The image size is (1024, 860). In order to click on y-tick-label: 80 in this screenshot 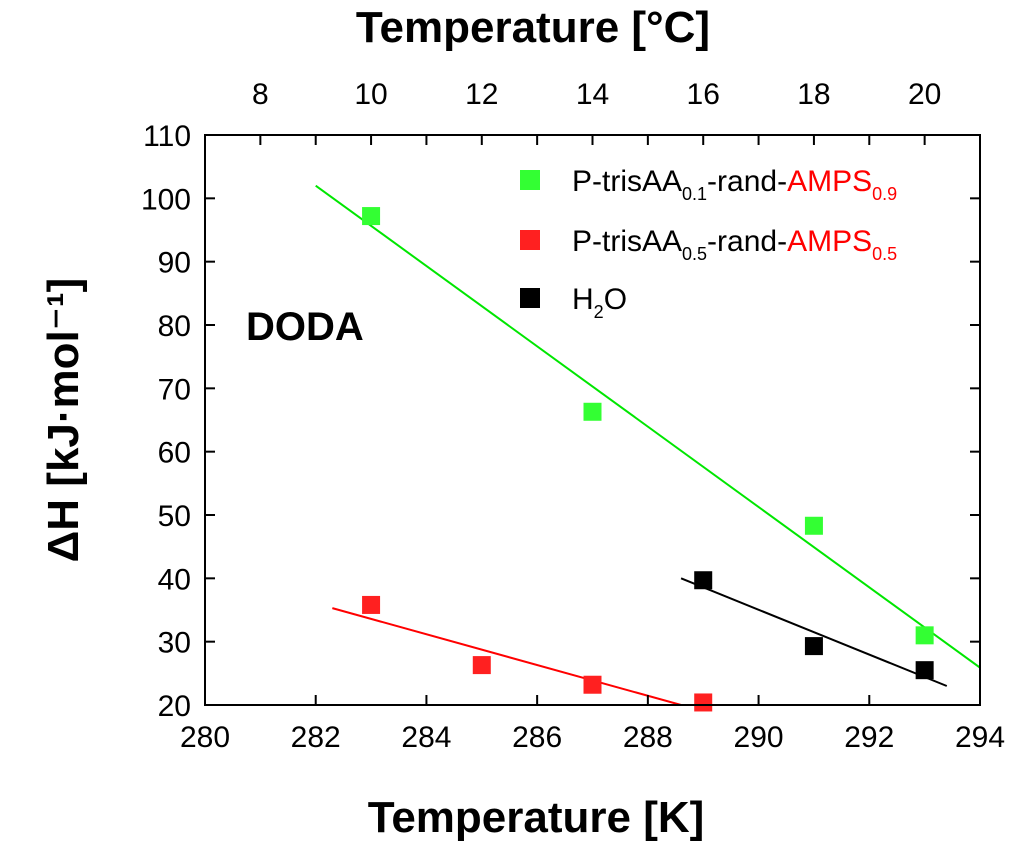, I will do `click(174, 326)`.